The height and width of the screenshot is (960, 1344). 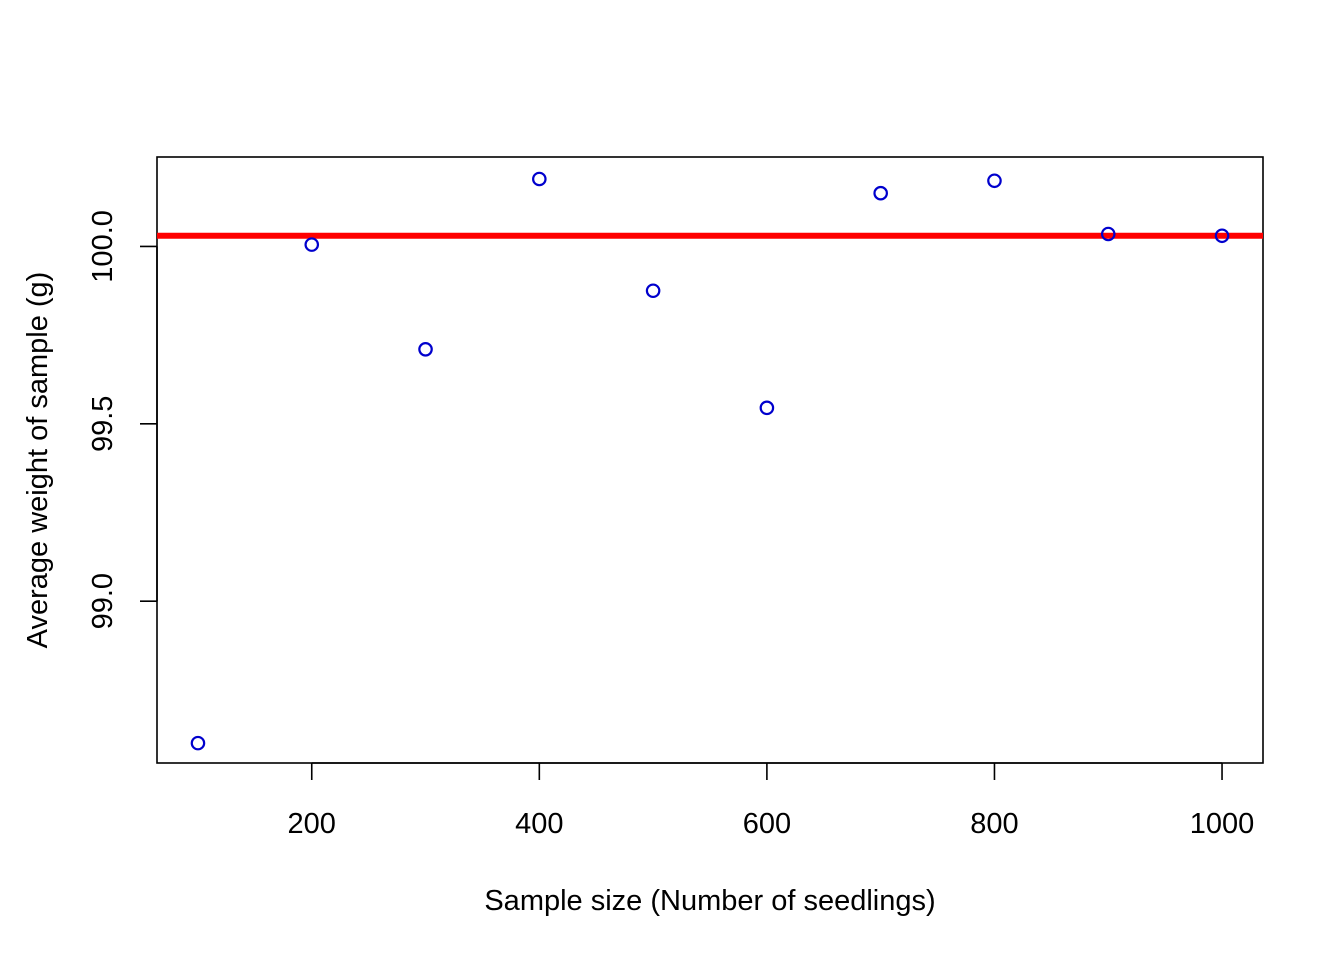 What do you see at coordinates (771, 801) in the screenshot?
I see `x-axis: 200 400 600 800 1000` at bounding box center [771, 801].